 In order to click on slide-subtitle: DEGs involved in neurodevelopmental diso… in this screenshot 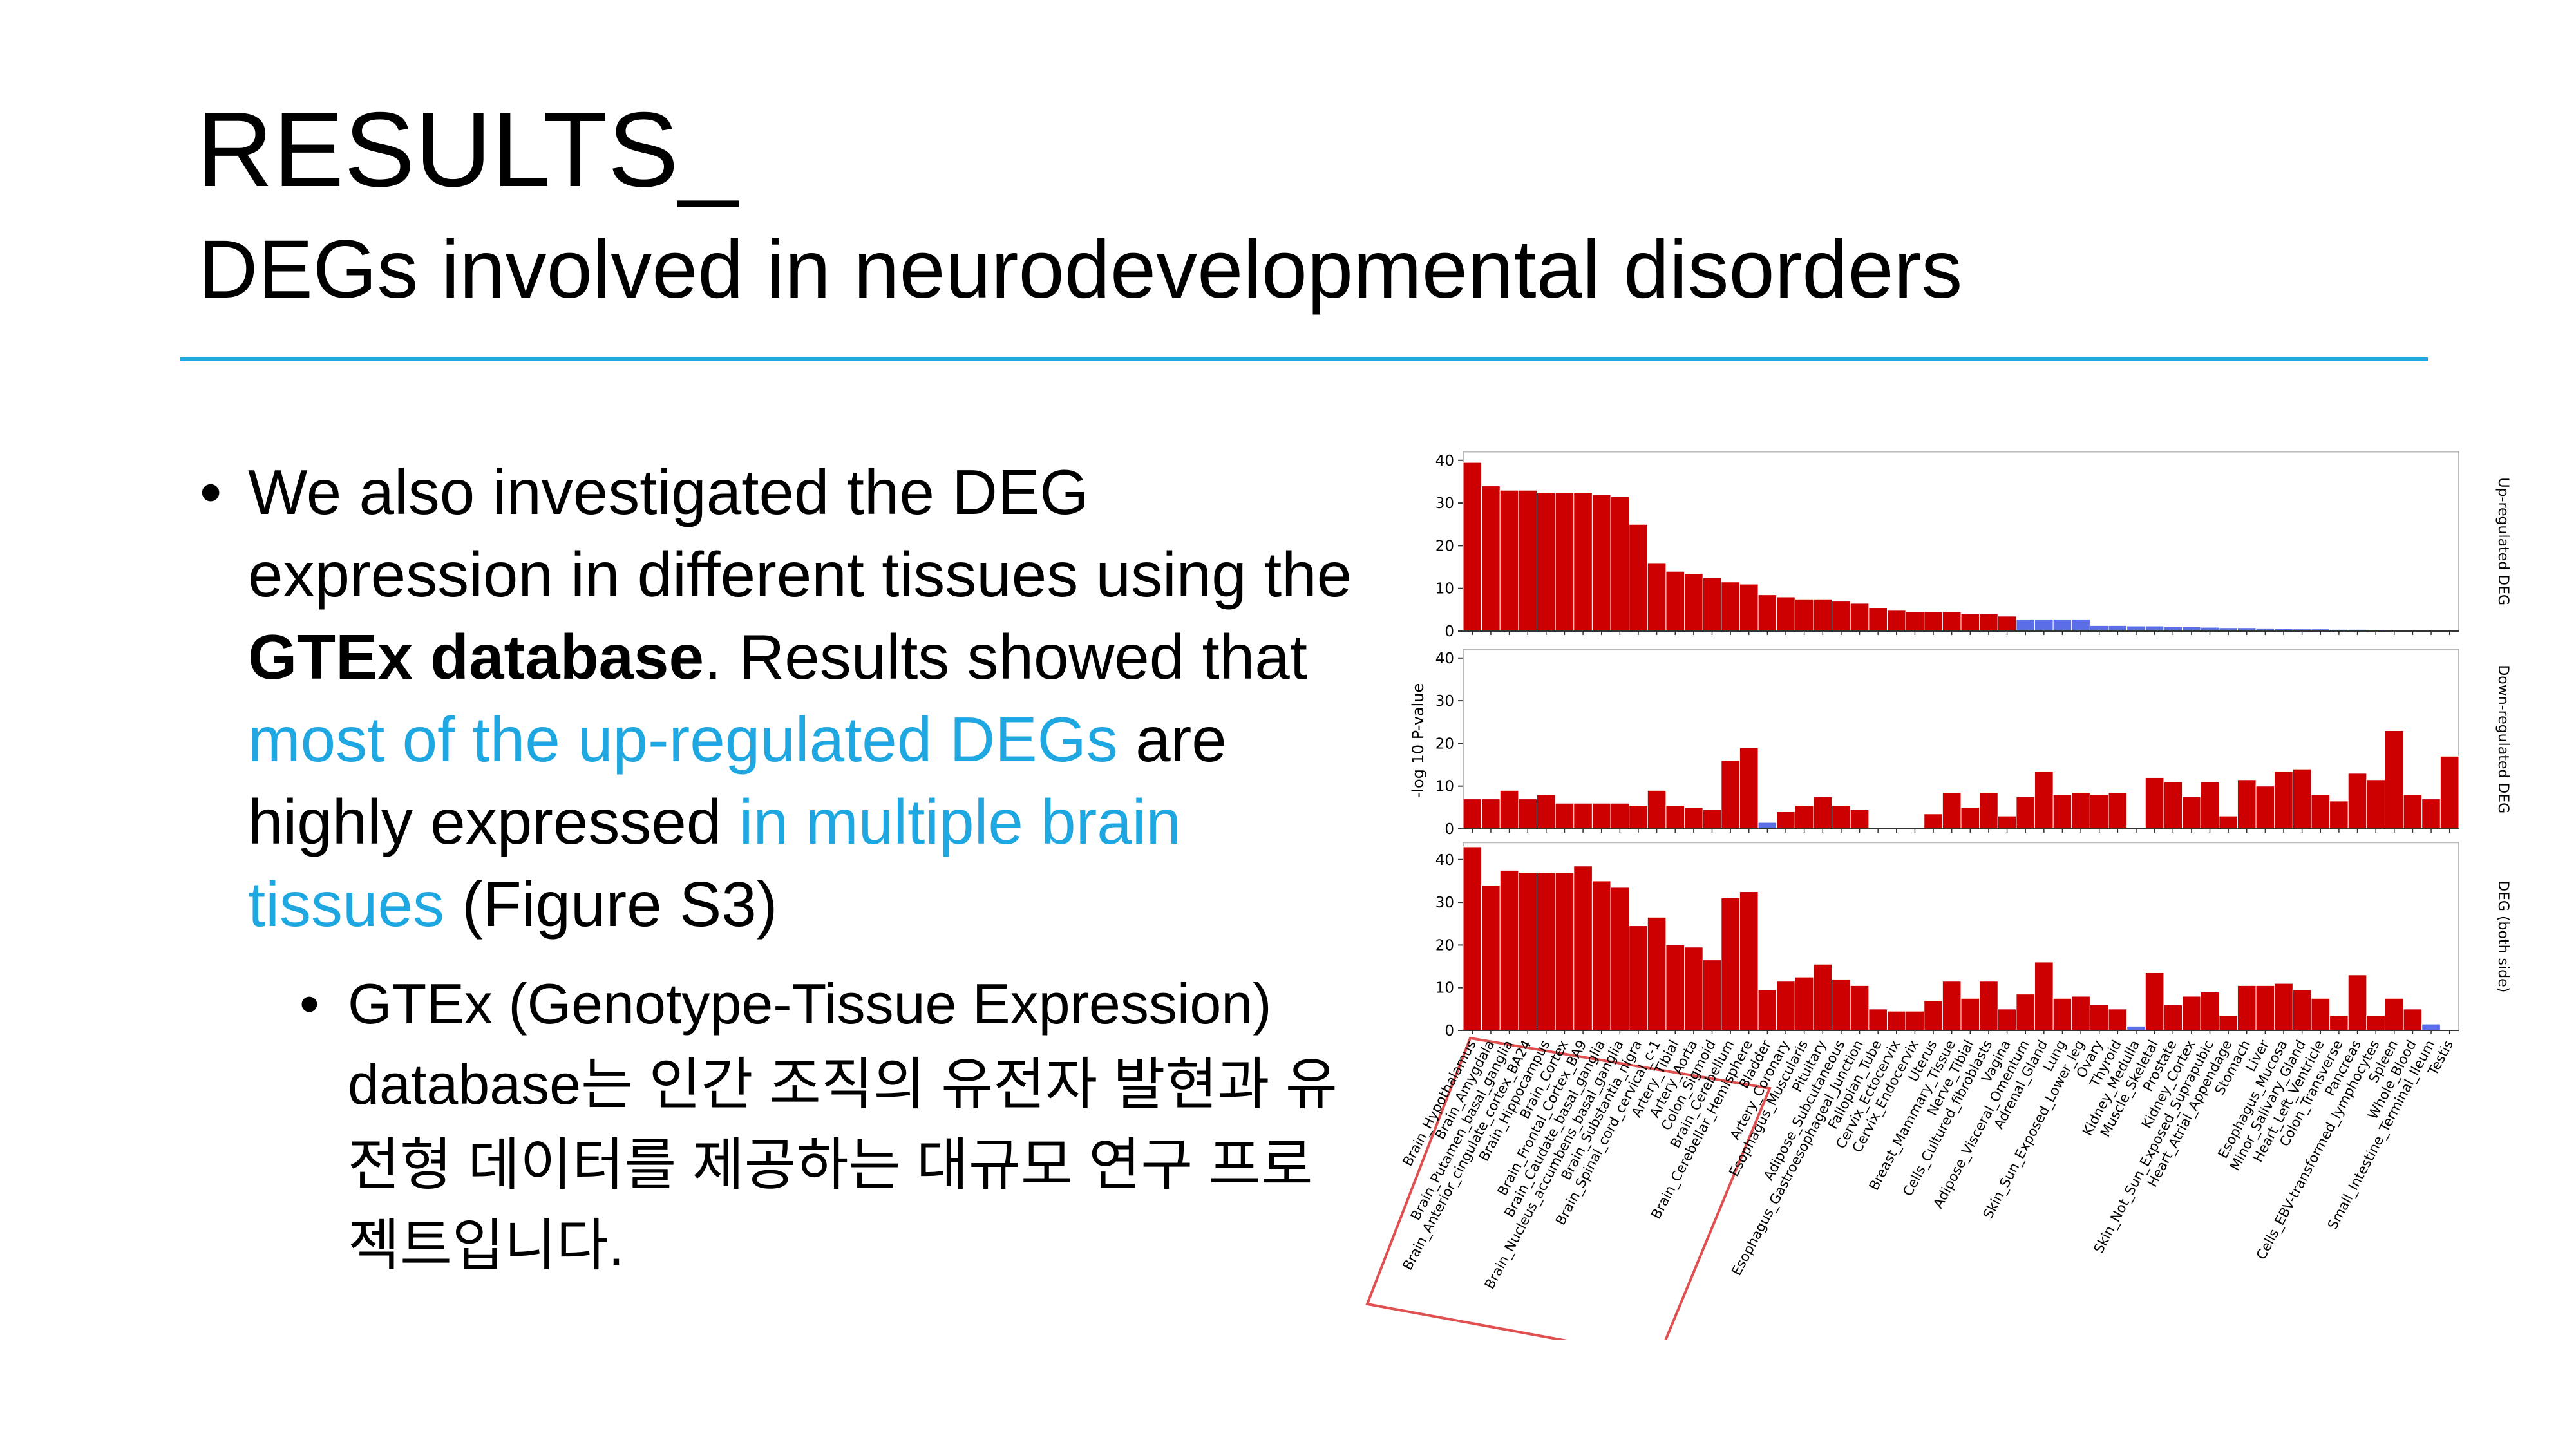, I will do `click(1080, 269)`.